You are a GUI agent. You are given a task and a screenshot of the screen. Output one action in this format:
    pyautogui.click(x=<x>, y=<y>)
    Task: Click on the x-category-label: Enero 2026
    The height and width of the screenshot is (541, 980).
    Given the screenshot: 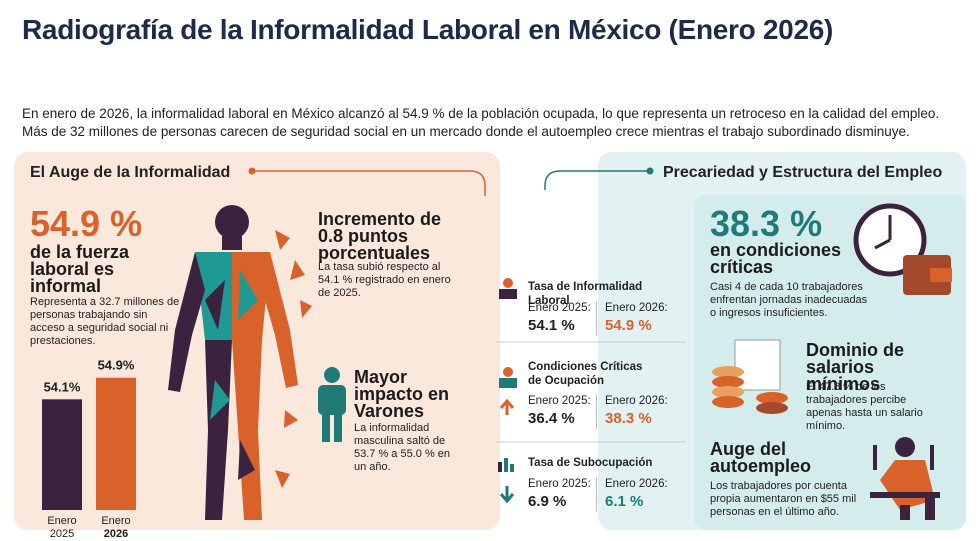 What is the action you would take?
    pyautogui.click(x=115, y=527)
    